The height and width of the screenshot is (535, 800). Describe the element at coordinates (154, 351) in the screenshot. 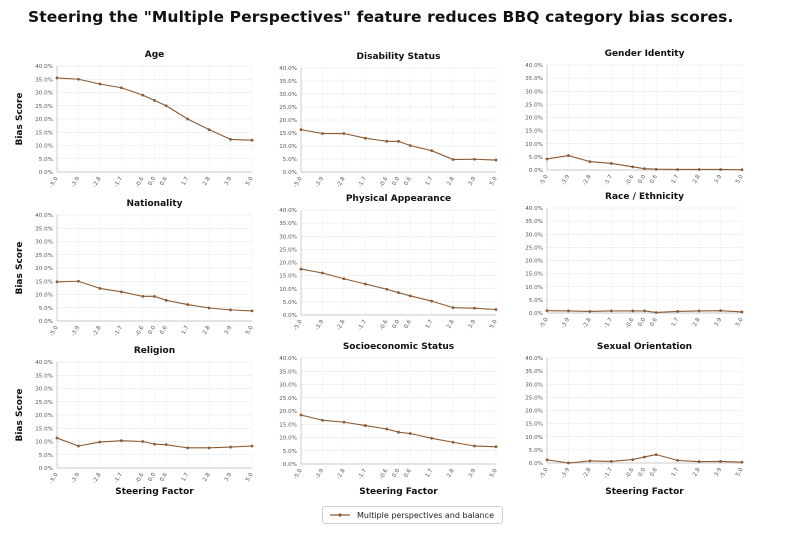

I see `panel-title: Religion` at that location.